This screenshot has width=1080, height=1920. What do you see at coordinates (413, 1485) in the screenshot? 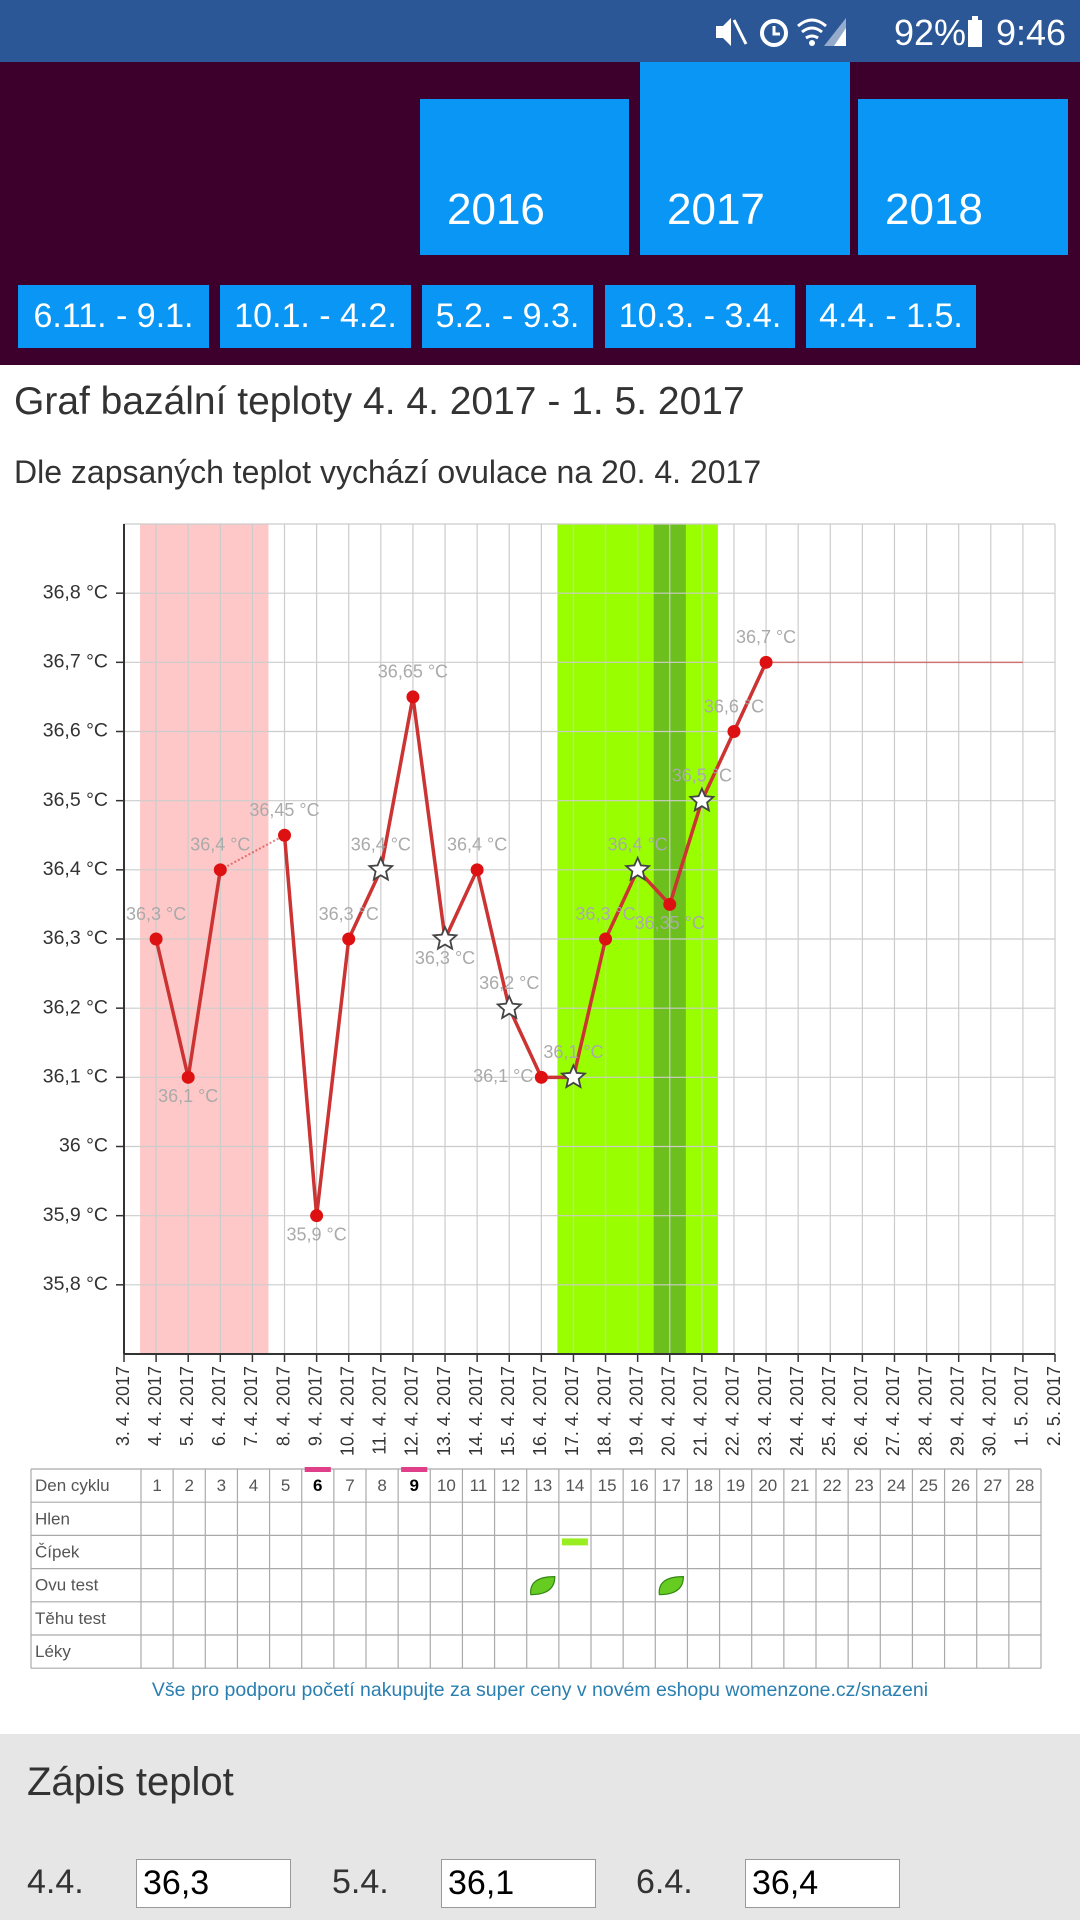
I see `cycle-day: 9` at bounding box center [413, 1485].